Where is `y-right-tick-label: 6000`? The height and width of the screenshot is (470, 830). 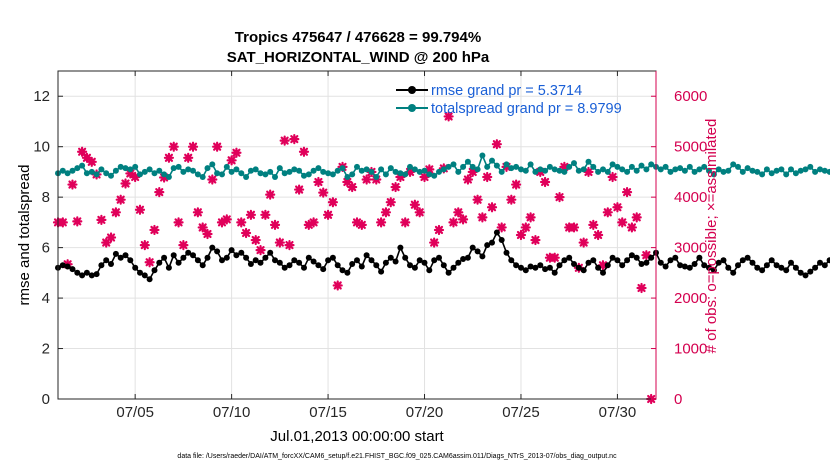 y-right-tick-label: 6000 is located at coordinates (690, 96).